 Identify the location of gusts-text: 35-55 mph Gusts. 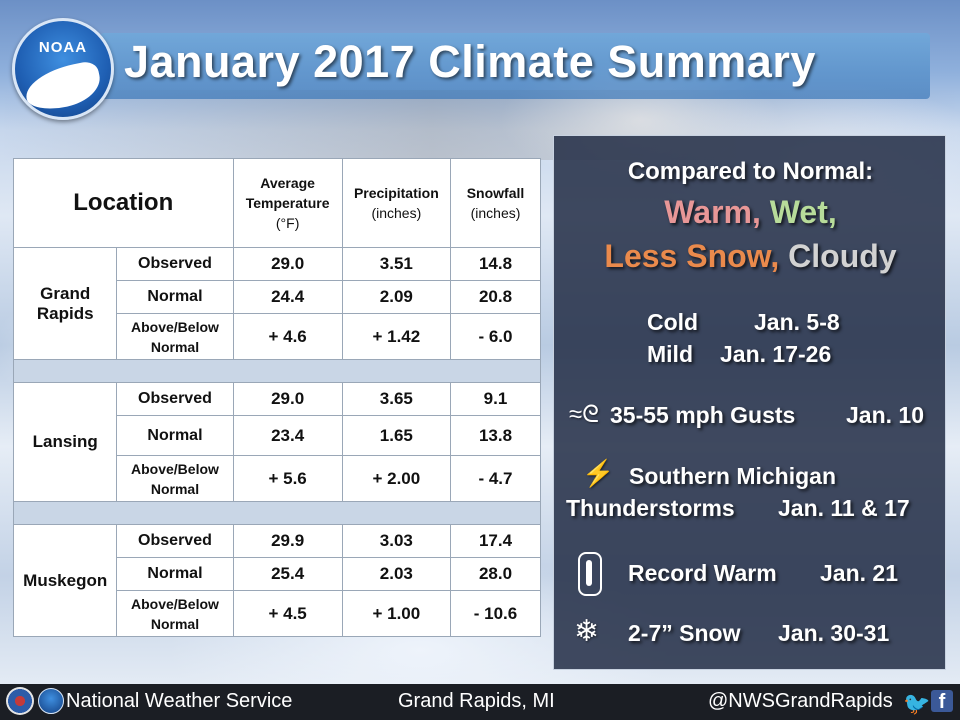
(703, 415).